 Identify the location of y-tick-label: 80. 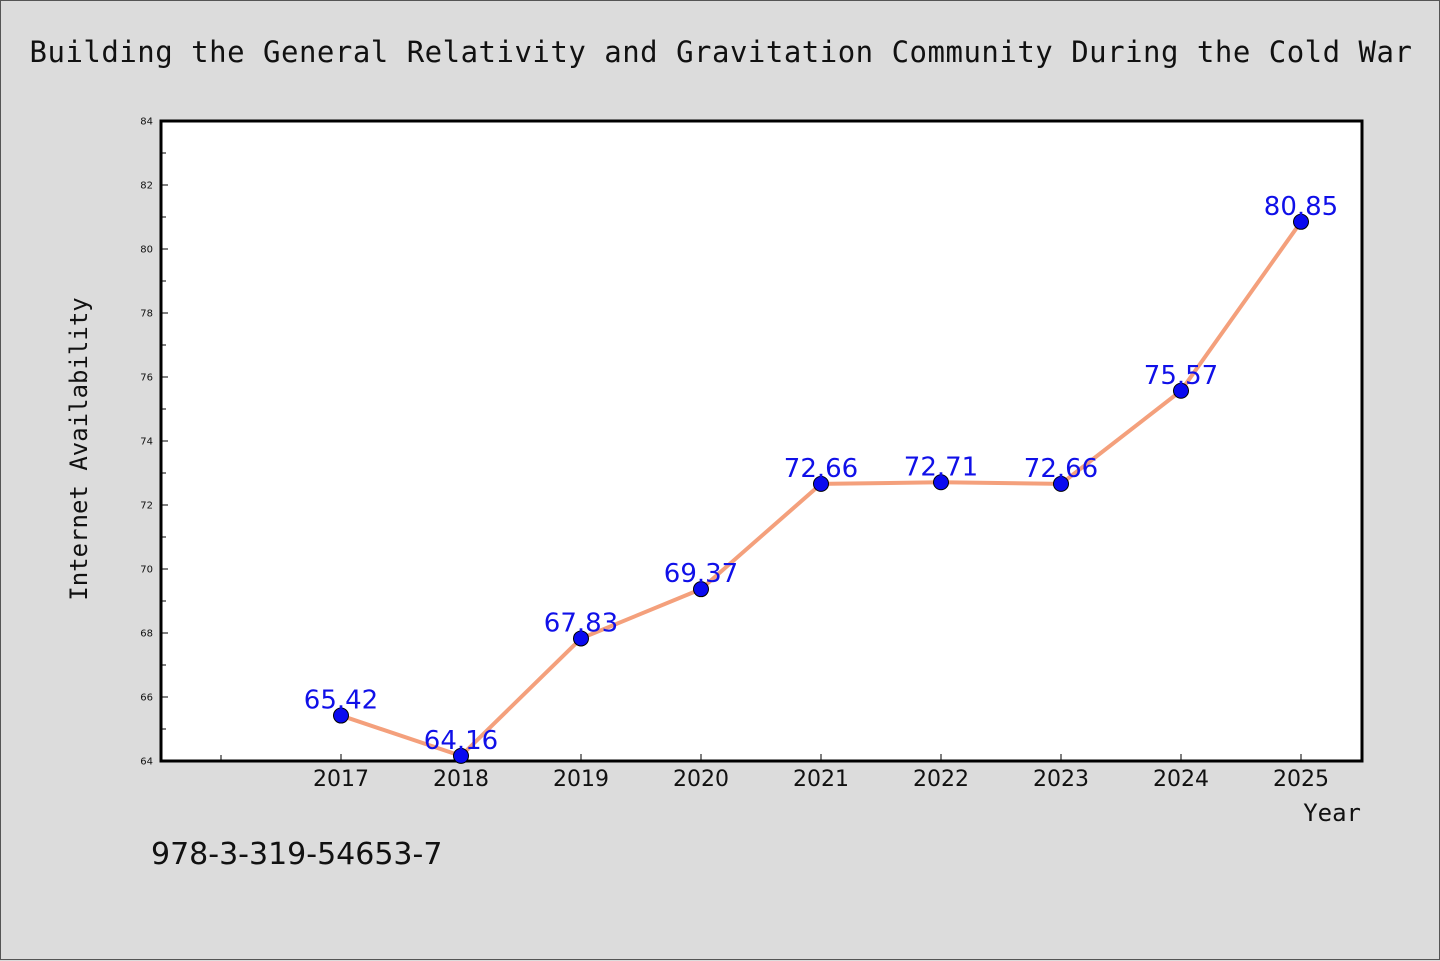
(146, 250).